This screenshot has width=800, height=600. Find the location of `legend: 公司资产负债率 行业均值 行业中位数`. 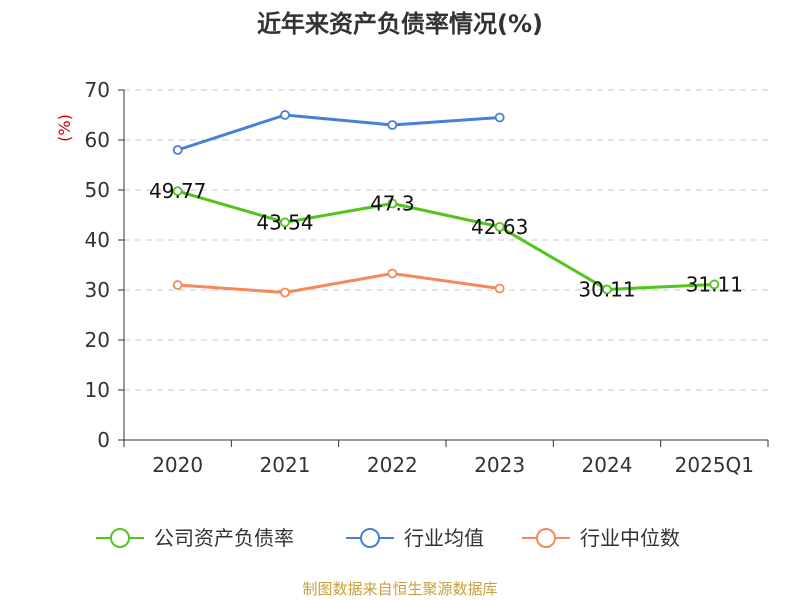

legend: 公司资产负债率 行业均值 行业中位数 is located at coordinates (388, 538).